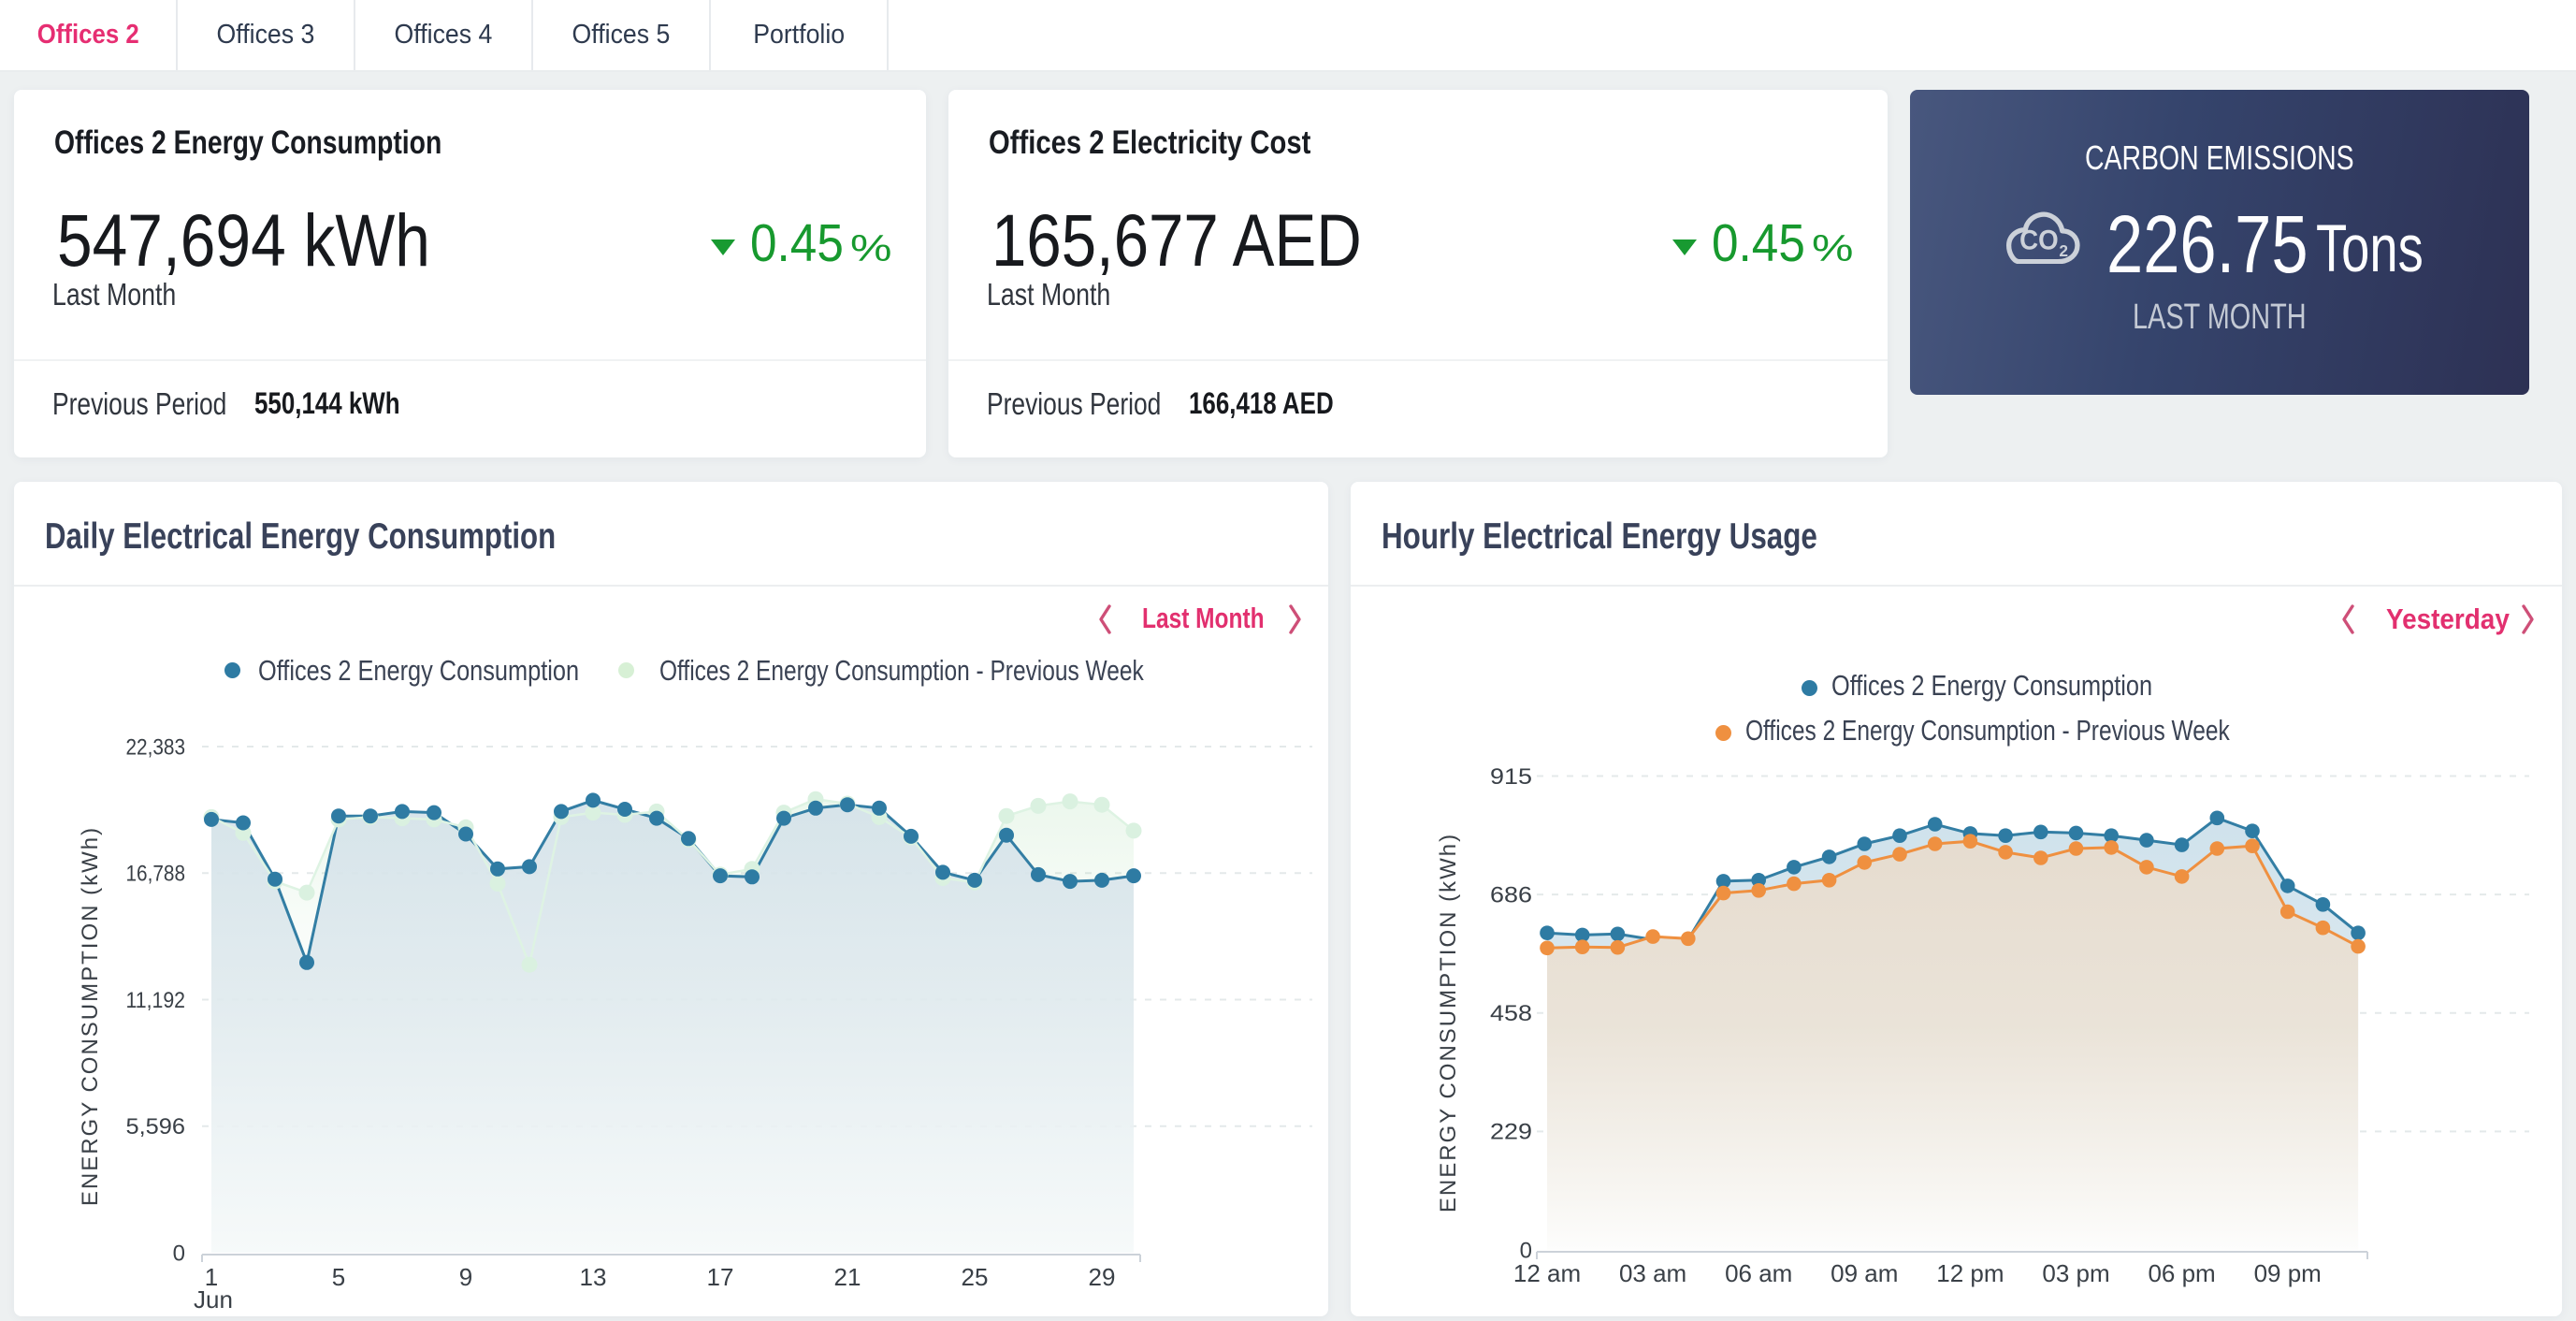 The height and width of the screenshot is (1321, 2576). What do you see at coordinates (847, 1277) in the screenshot?
I see `svg-text: 21` at bounding box center [847, 1277].